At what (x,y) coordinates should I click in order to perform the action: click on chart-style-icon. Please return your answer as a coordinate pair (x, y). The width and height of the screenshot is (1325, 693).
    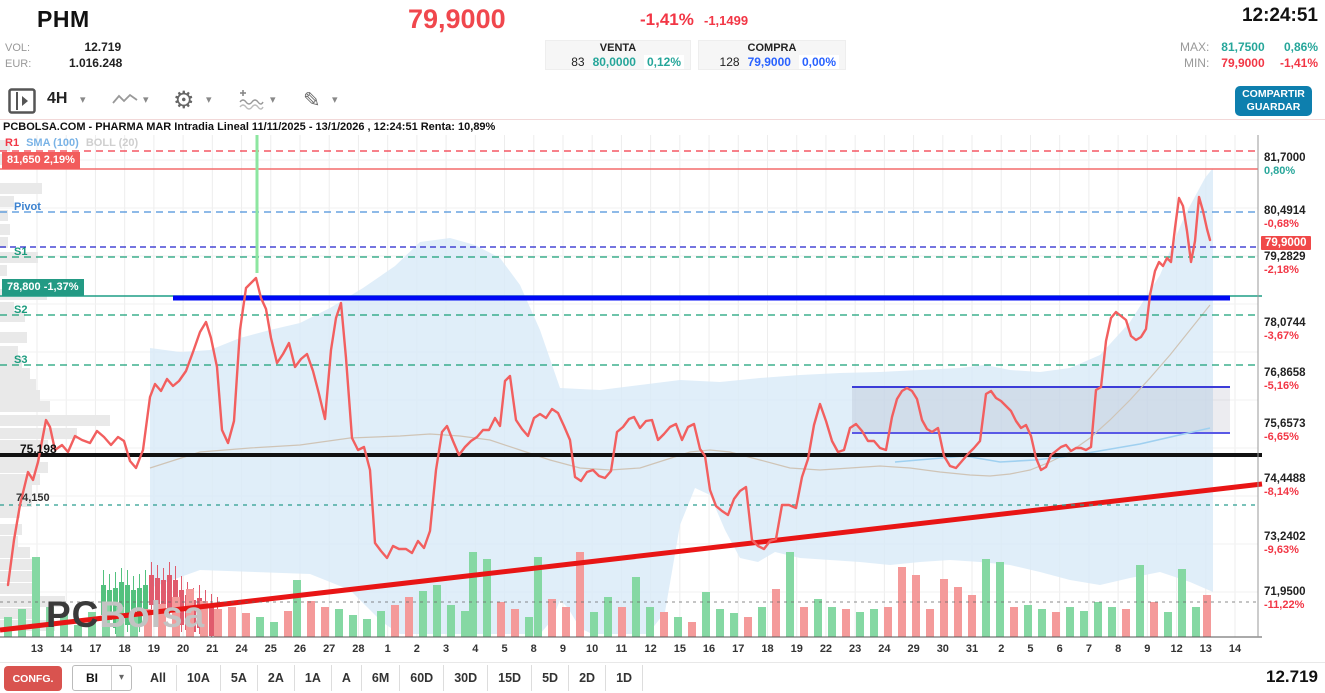
    Looking at the image, I should click on (125, 101).